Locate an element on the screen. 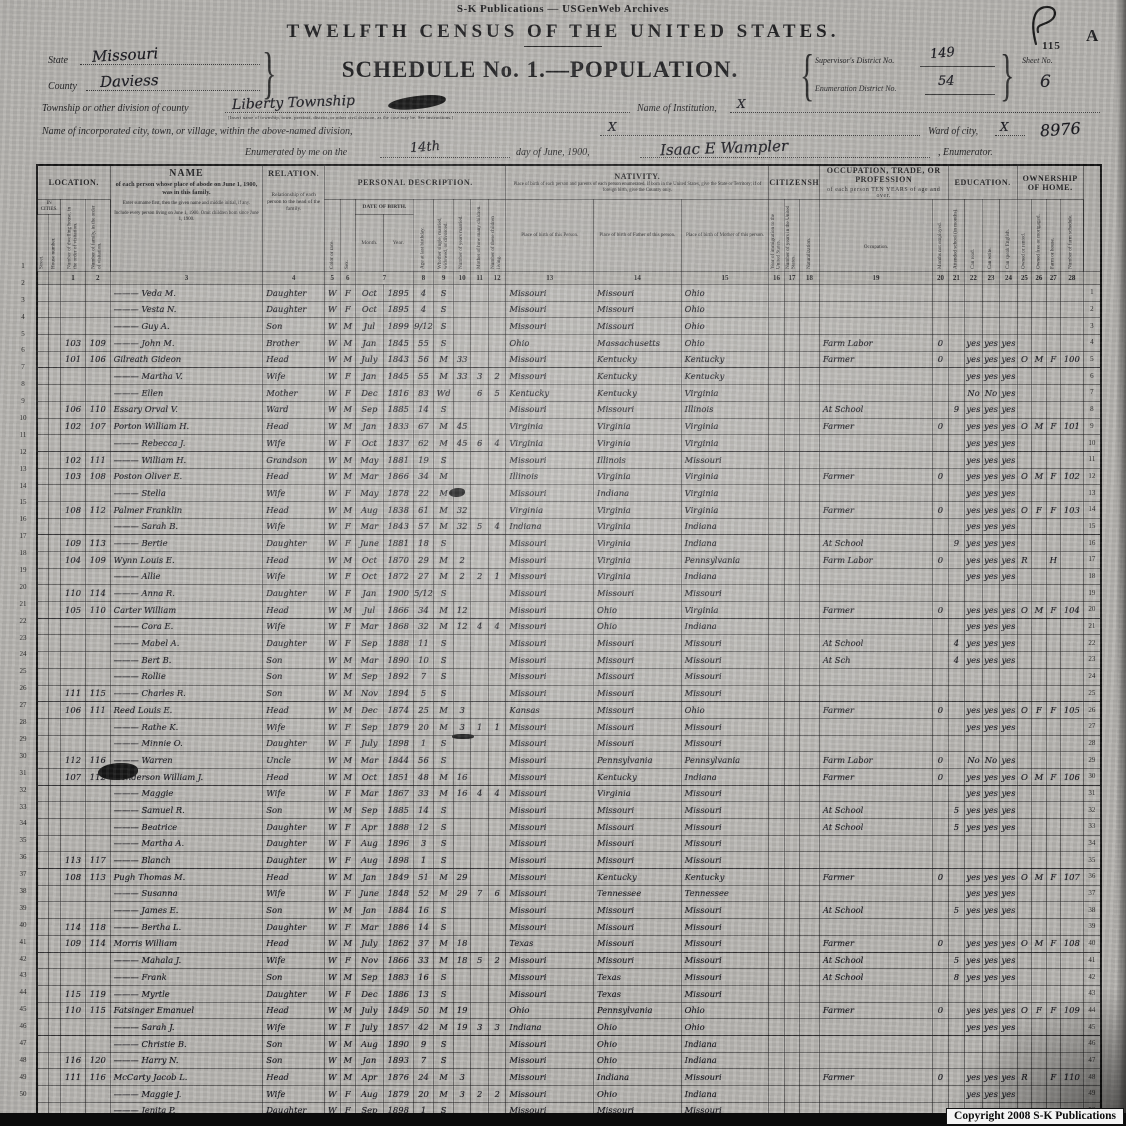  sheet-label: Sheet No. is located at coordinates (1037, 60).